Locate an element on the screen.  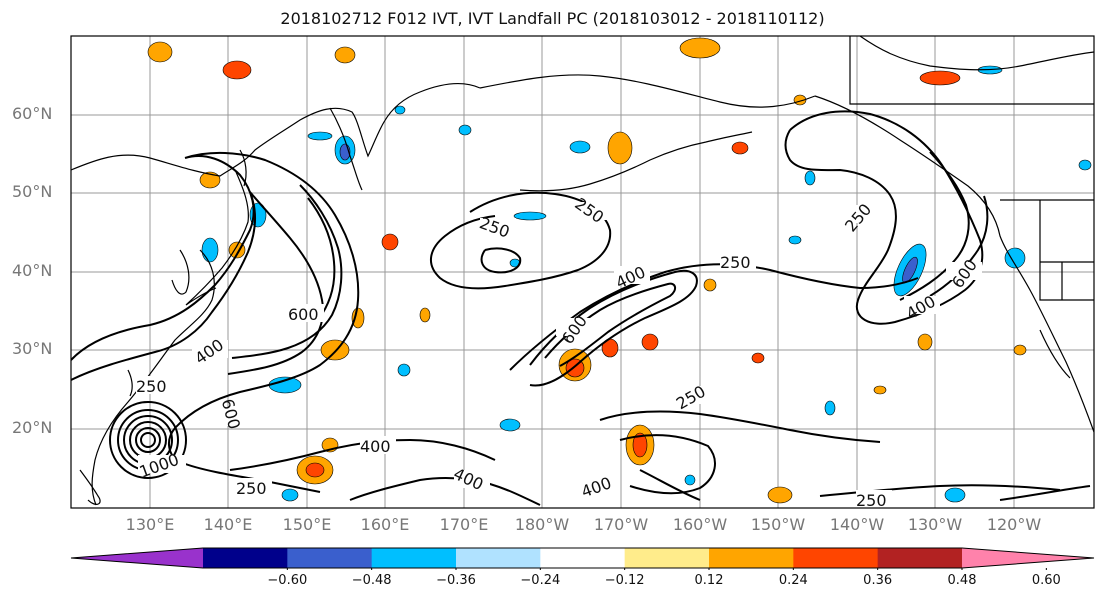
contour-label: 400 is located at coordinates (375, 446).